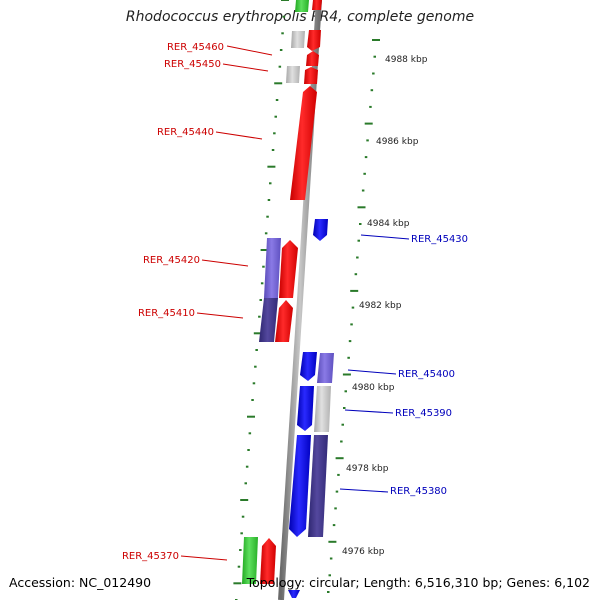  Describe the element at coordinates (426, 374) in the screenshot. I see `gene-label-rer-45400: RER_45400` at that location.